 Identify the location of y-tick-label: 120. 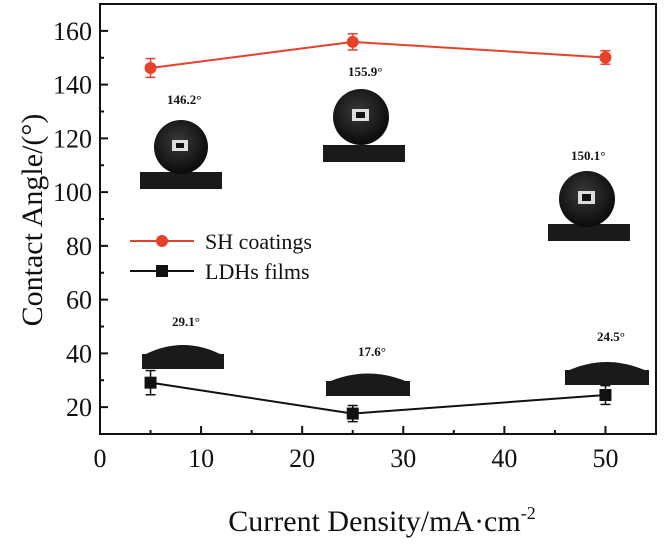
(72, 138).